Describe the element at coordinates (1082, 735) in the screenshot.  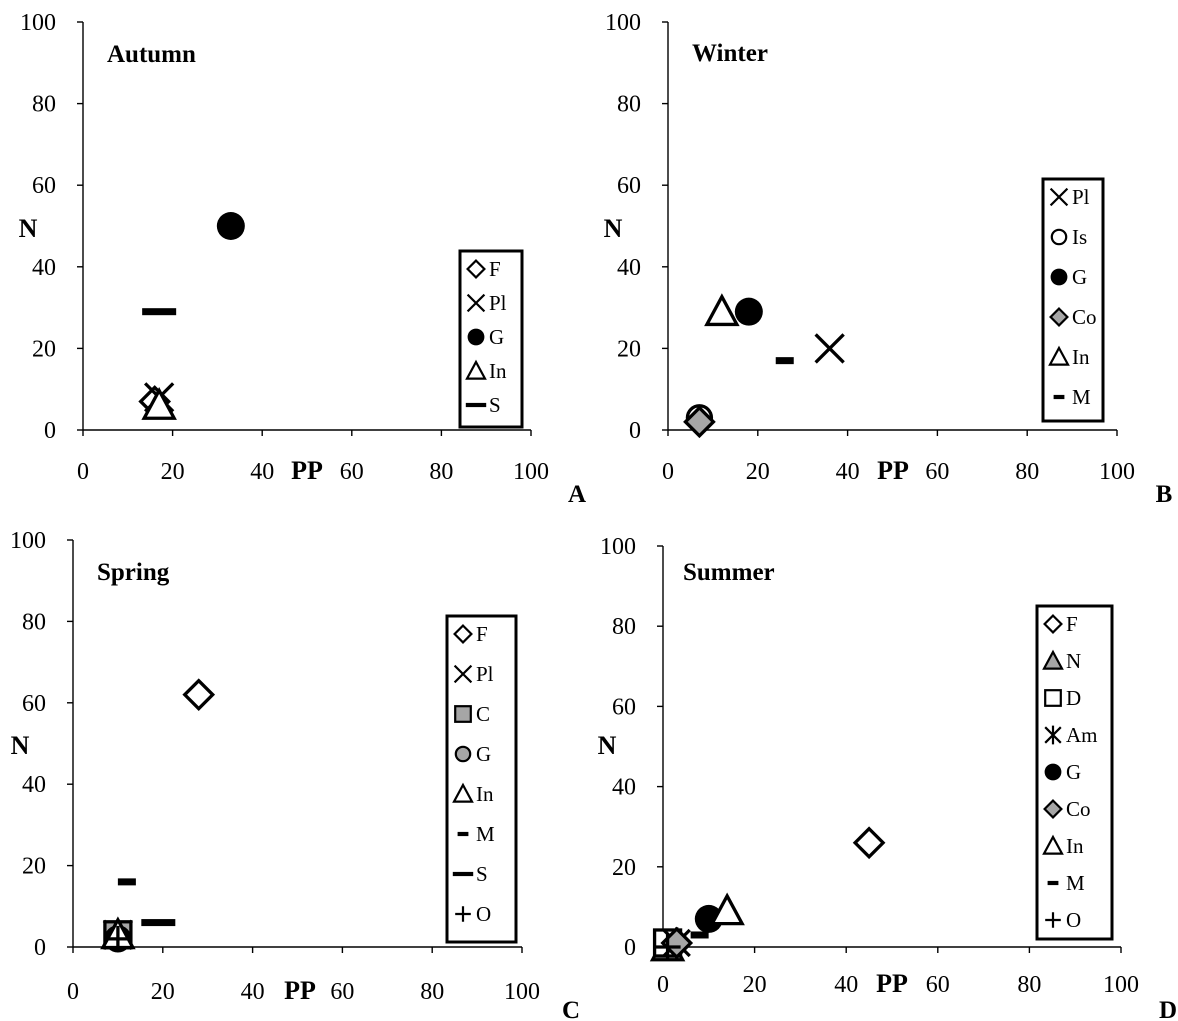
I see `legend-label-am: Am` at that location.